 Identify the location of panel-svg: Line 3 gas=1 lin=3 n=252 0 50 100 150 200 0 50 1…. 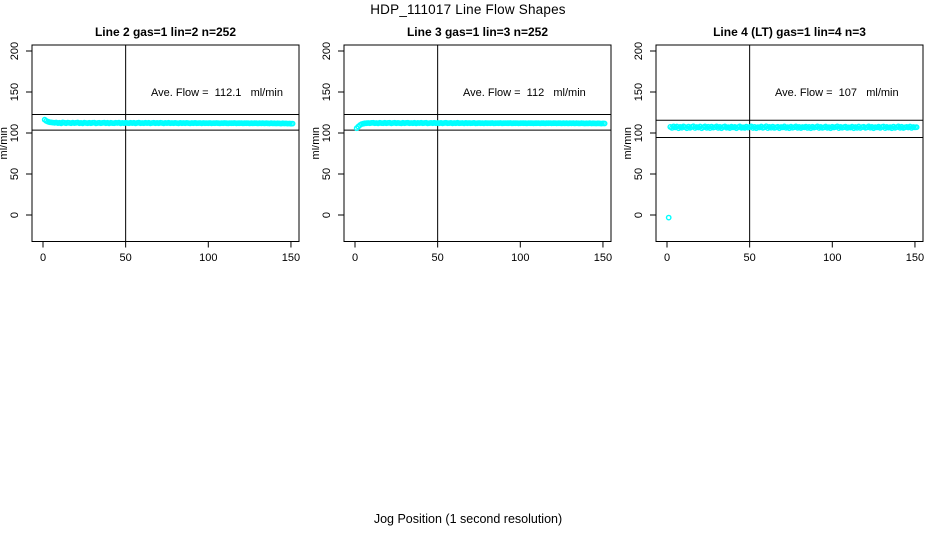
(462, 144).